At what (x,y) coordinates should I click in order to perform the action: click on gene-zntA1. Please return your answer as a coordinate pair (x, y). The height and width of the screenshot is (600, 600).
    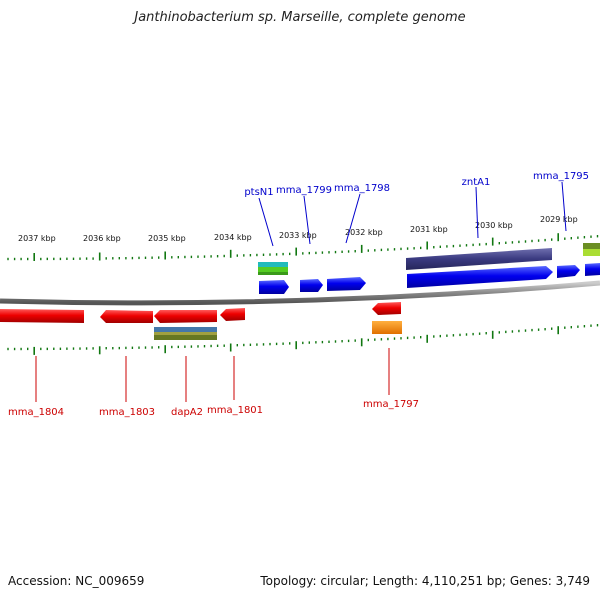
    Looking at the image, I should click on (480, 277).